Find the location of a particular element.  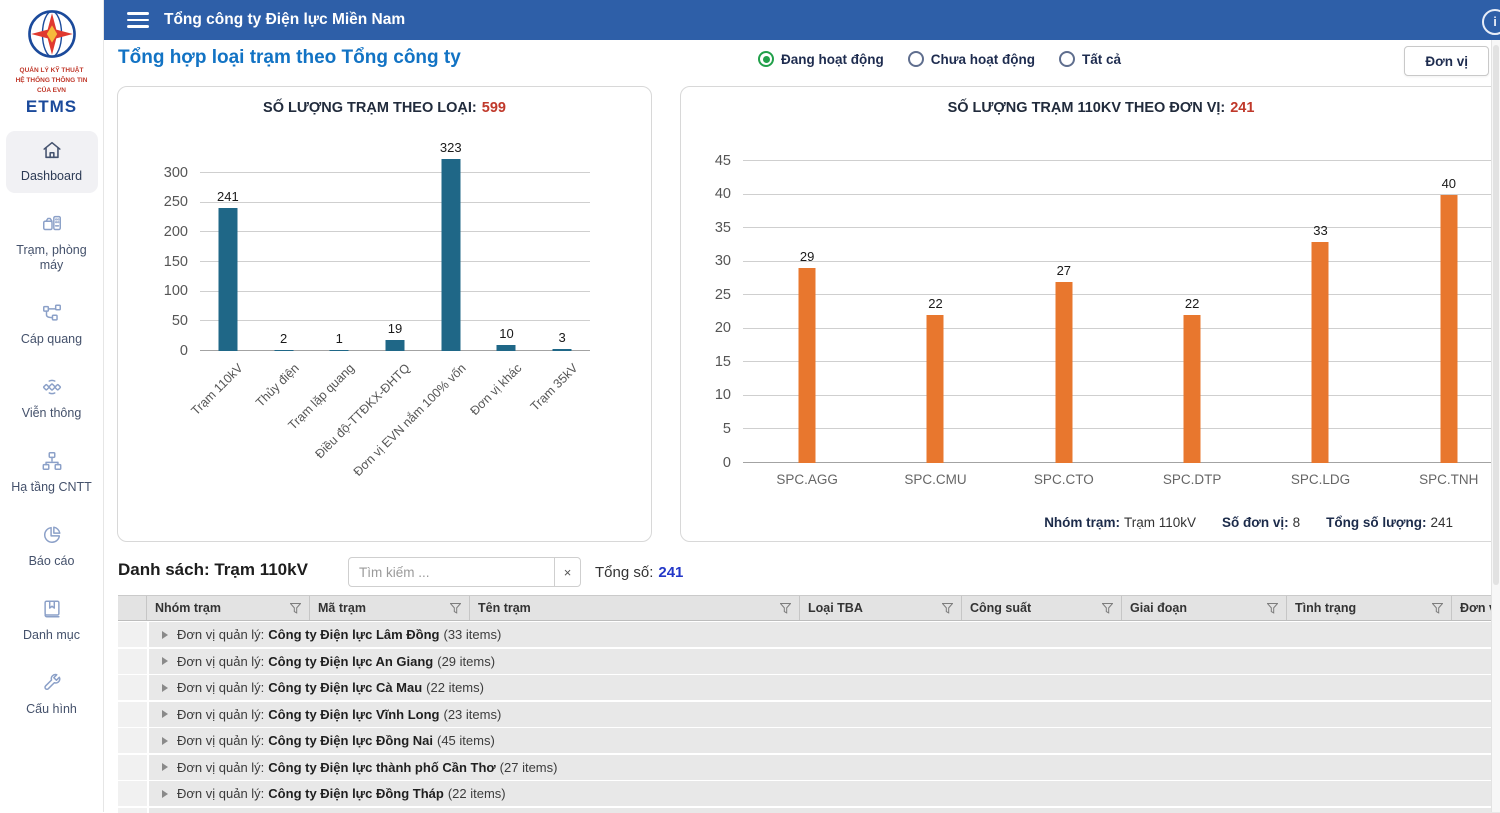

x-tick-label: SPC.TNH is located at coordinates (1449, 479).